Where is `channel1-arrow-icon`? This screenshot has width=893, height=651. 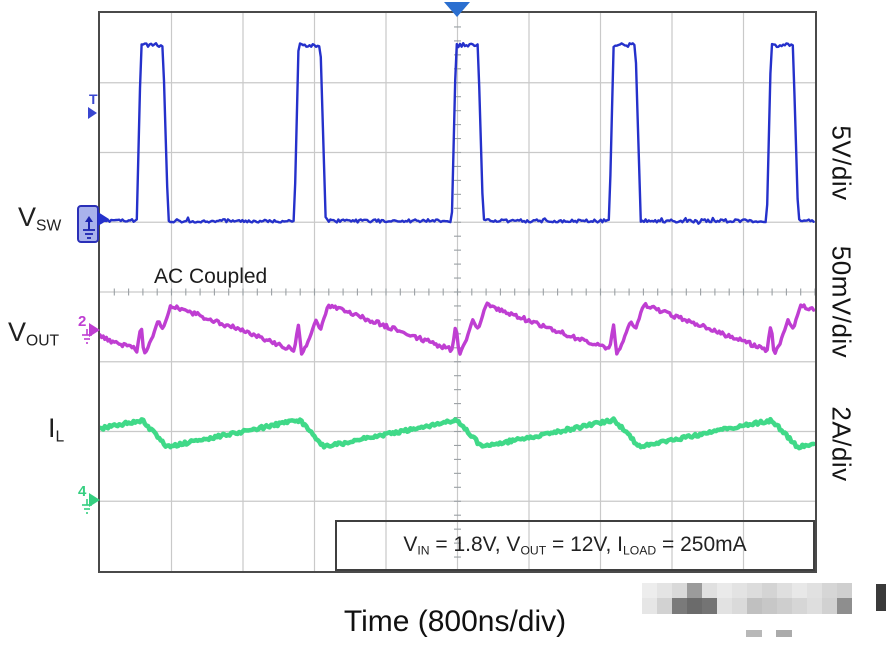 channel1-arrow-icon is located at coordinates (103, 219).